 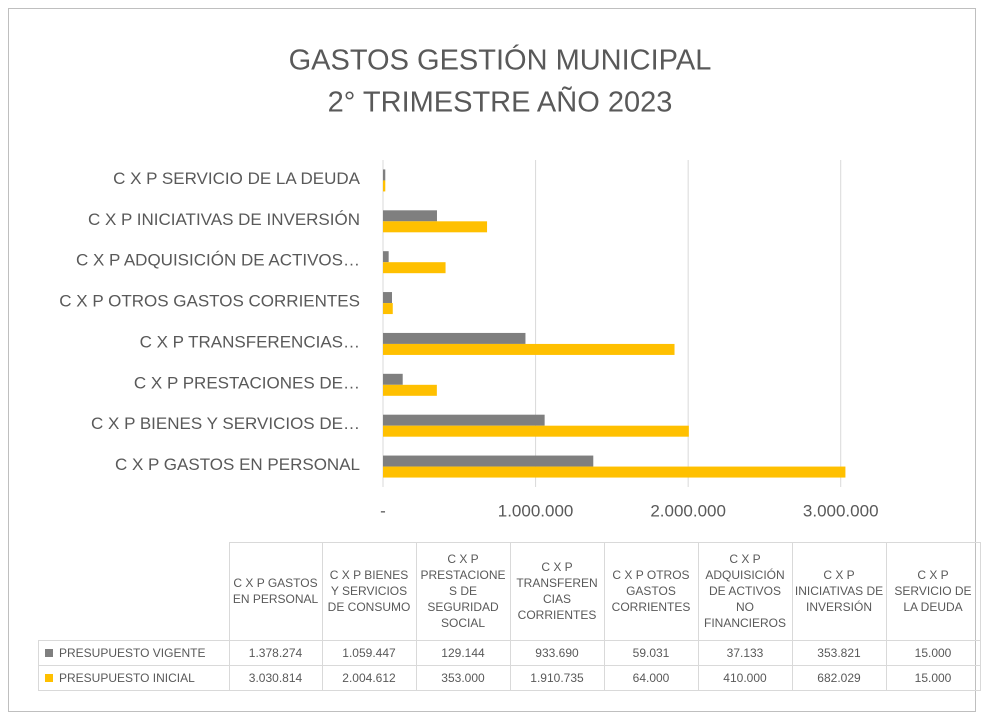 I want to click on table-value-cell: 59.031, so click(x=651, y=652).